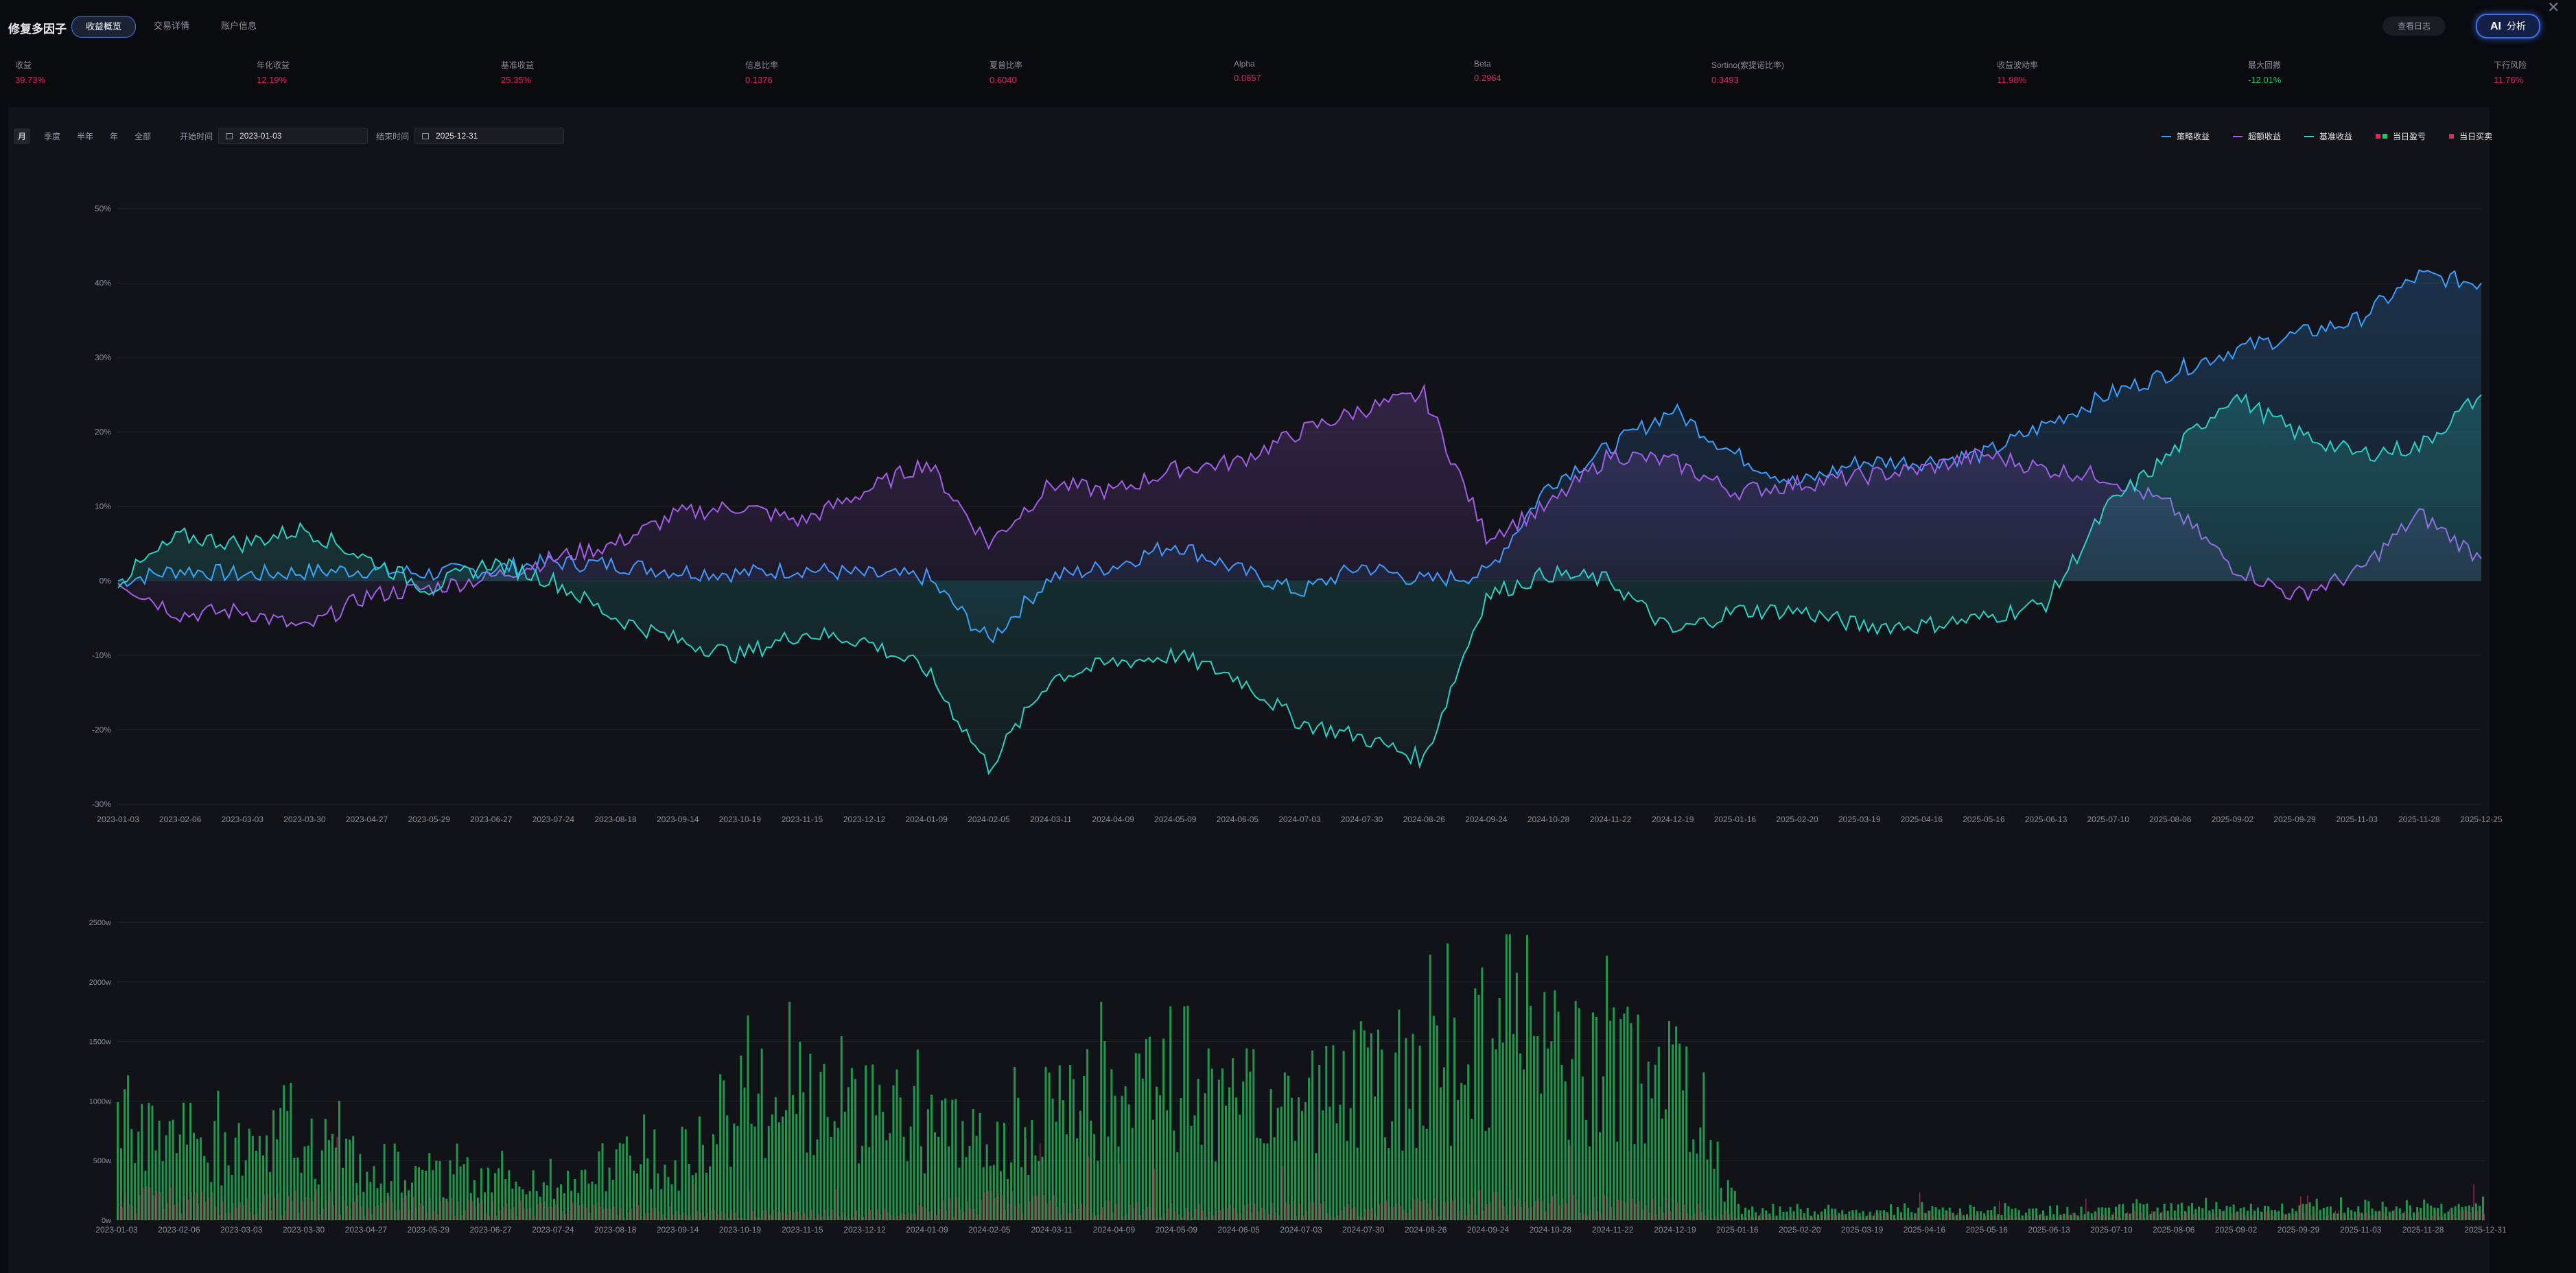  I want to click on x-tick-label: 2023-10-19, so click(740, 1230).